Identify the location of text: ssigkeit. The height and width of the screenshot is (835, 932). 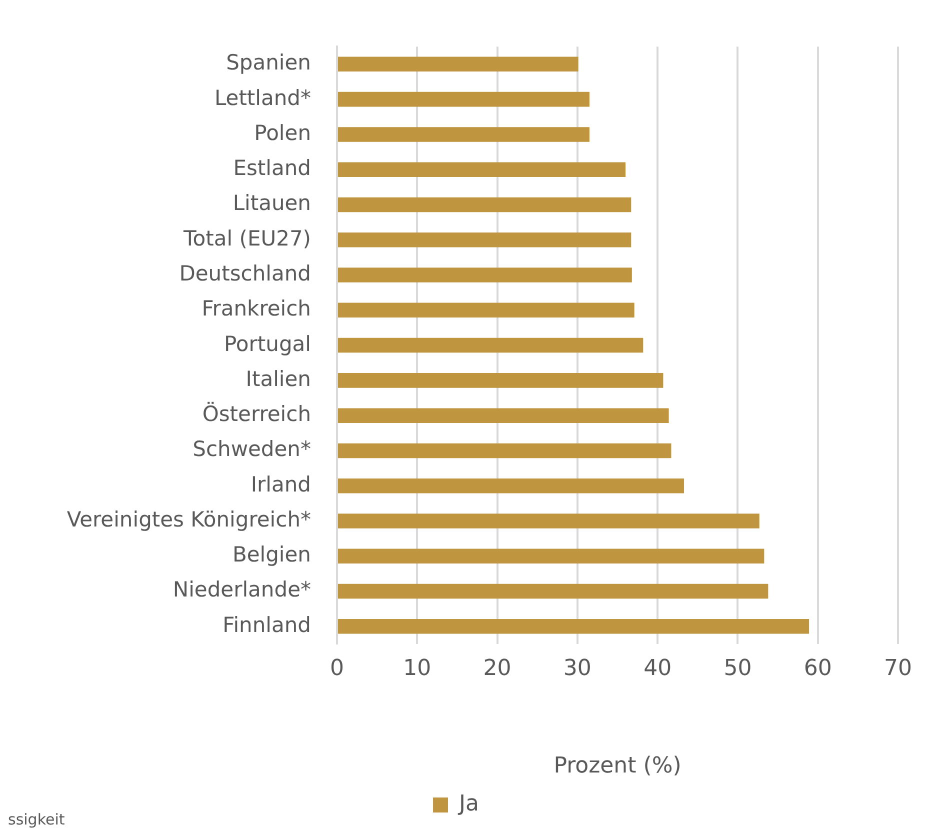
(36, 819).